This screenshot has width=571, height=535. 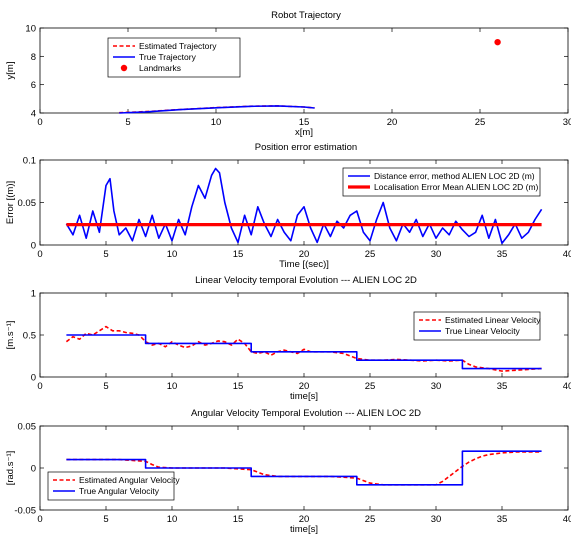 What do you see at coordinates (168, 57) in the screenshot?
I see `legend-label: True Trajectory` at bounding box center [168, 57].